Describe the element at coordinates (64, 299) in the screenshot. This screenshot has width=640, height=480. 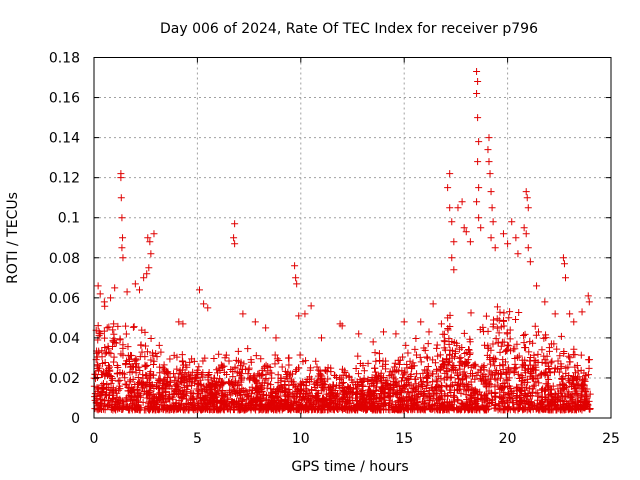
I see `y-tick-label: 0.06` at that location.